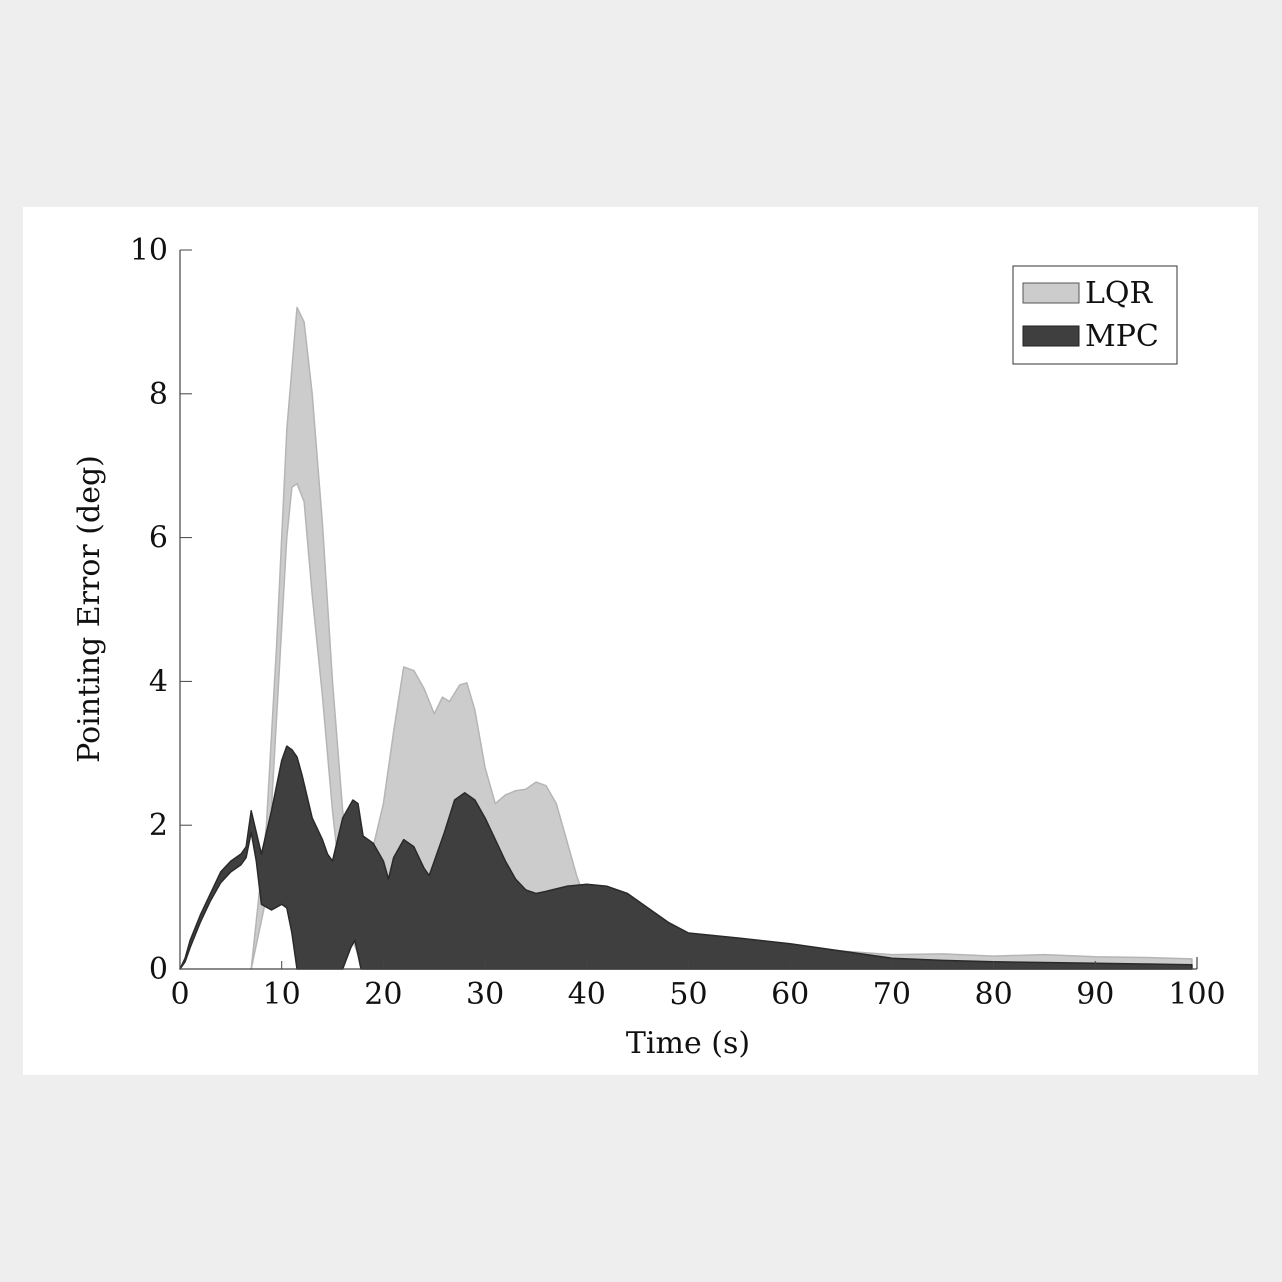 The width and height of the screenshot is (1282, 1282). I want to click on y-ticks: 0 2 4 6 8 10, so click(161, 610).